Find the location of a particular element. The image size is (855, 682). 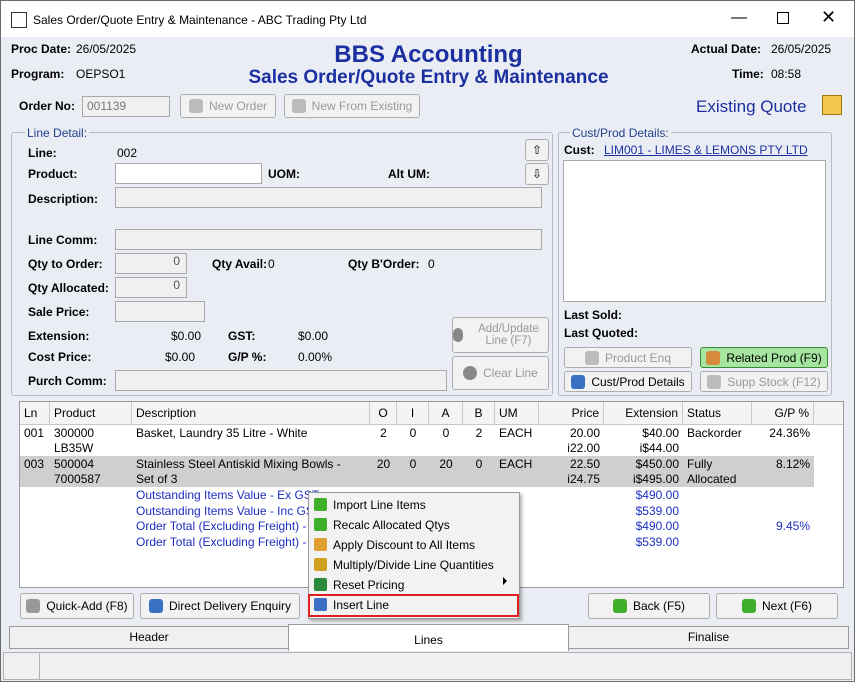

button-label: Add/Update Line (F7) is located at coordinates (508, 335).